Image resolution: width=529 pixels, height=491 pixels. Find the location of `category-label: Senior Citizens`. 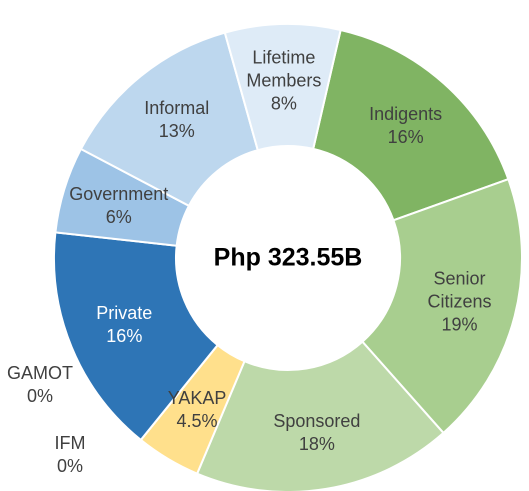

category-label: Senior Citizens is located at coordinates (459, 290).